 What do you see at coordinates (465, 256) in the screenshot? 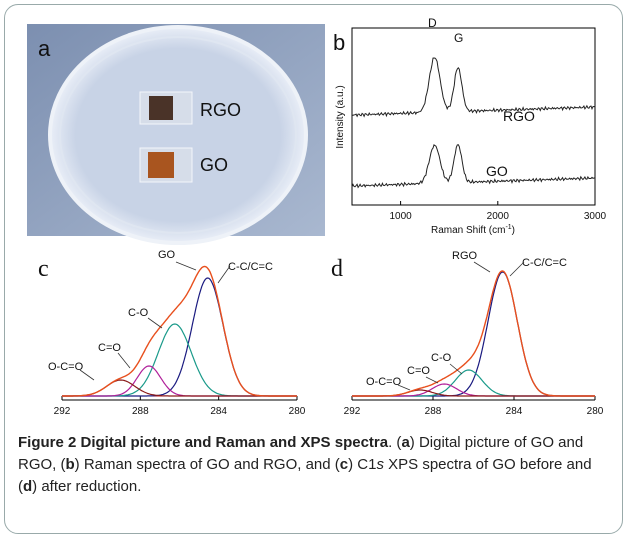
I see `component-label: RGO` at bounding box center [465, 256].